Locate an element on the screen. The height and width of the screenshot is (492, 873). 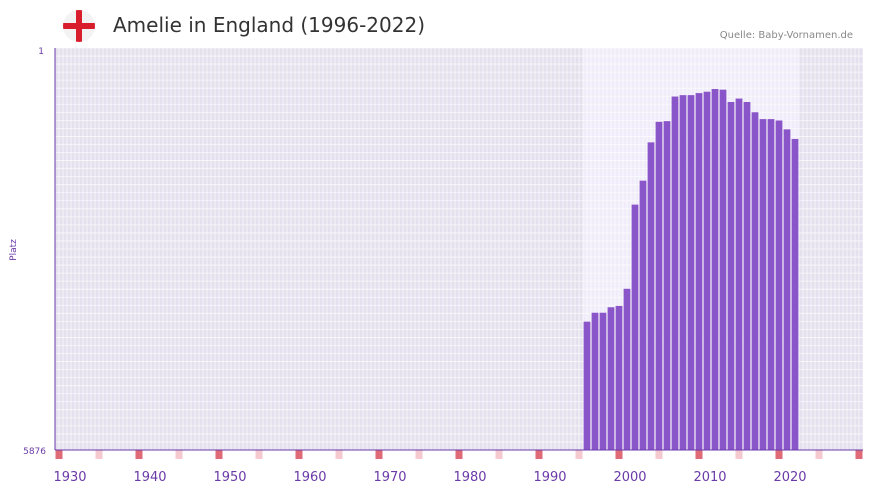
x-tick-2020: 2020 is located at coordinates (789, 477).